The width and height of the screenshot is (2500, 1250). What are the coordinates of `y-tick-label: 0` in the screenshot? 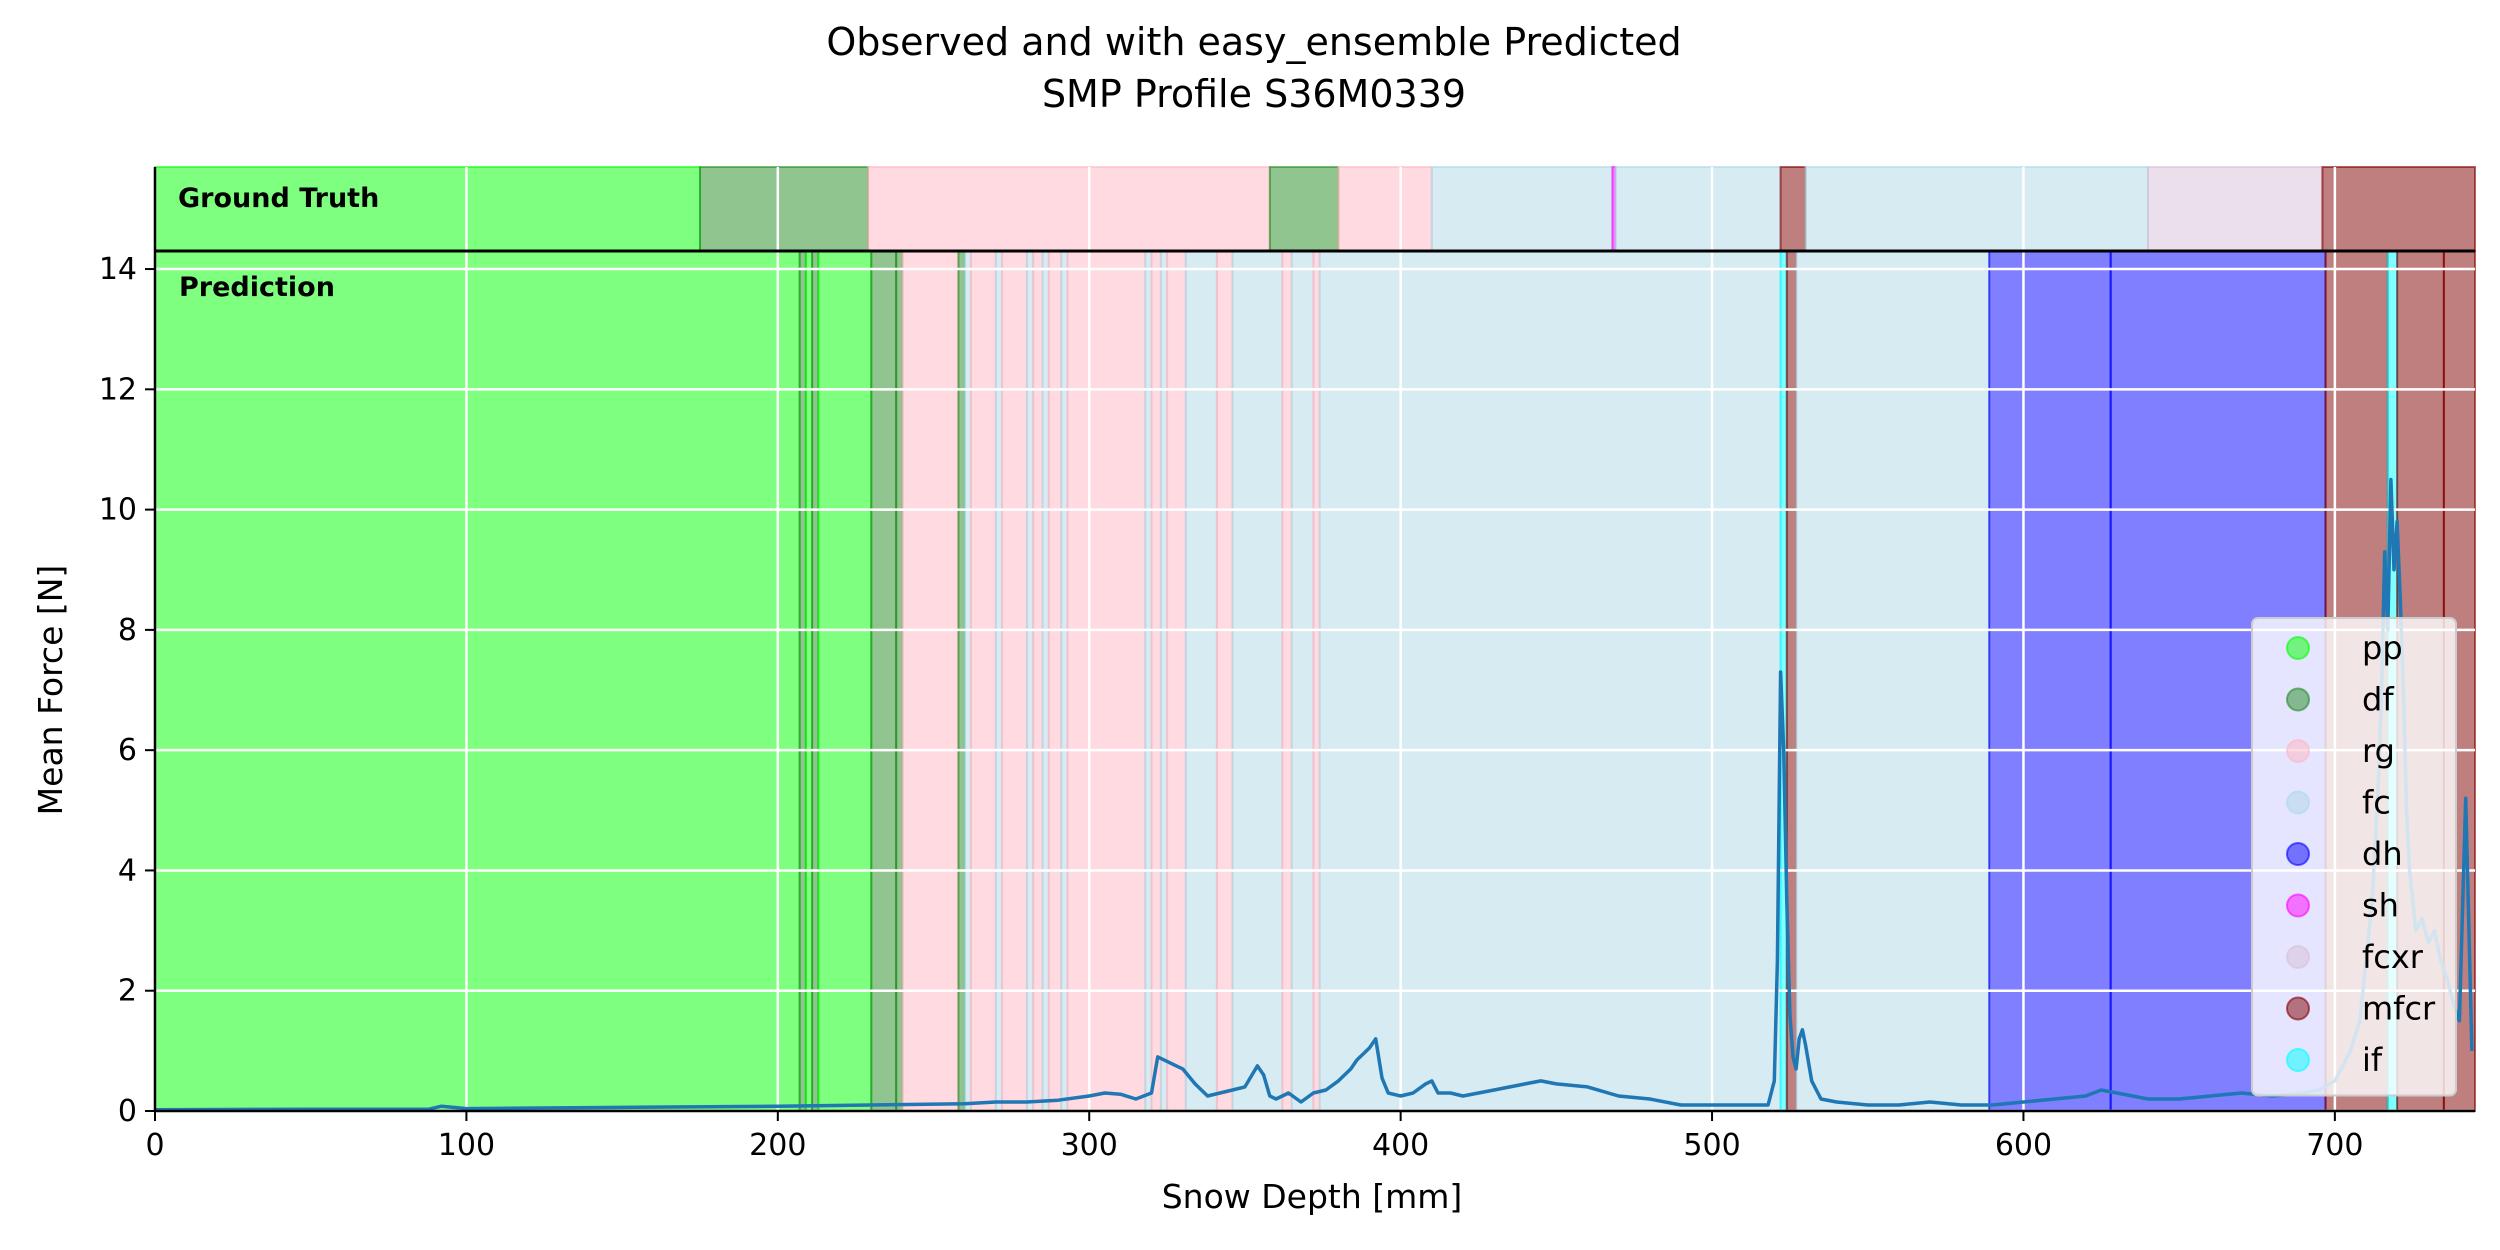 It's located at (127, 1111).